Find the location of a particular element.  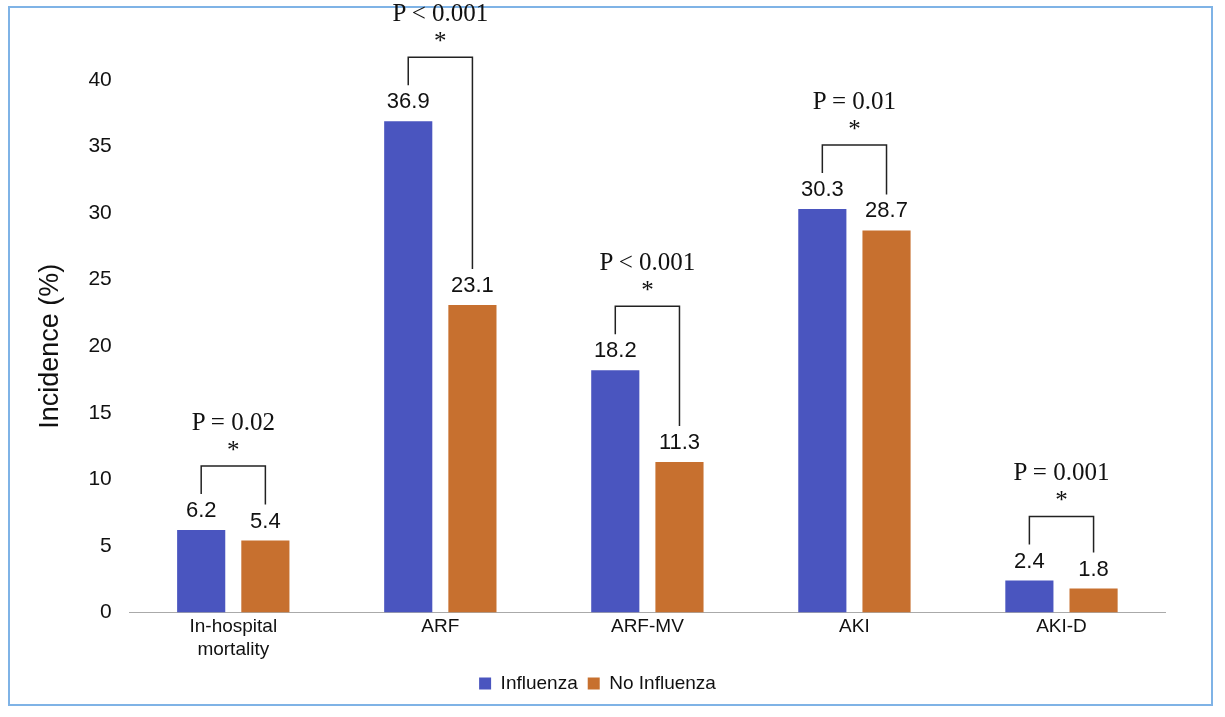

text: P < 0.001 * is located at coordinates (440, 27).